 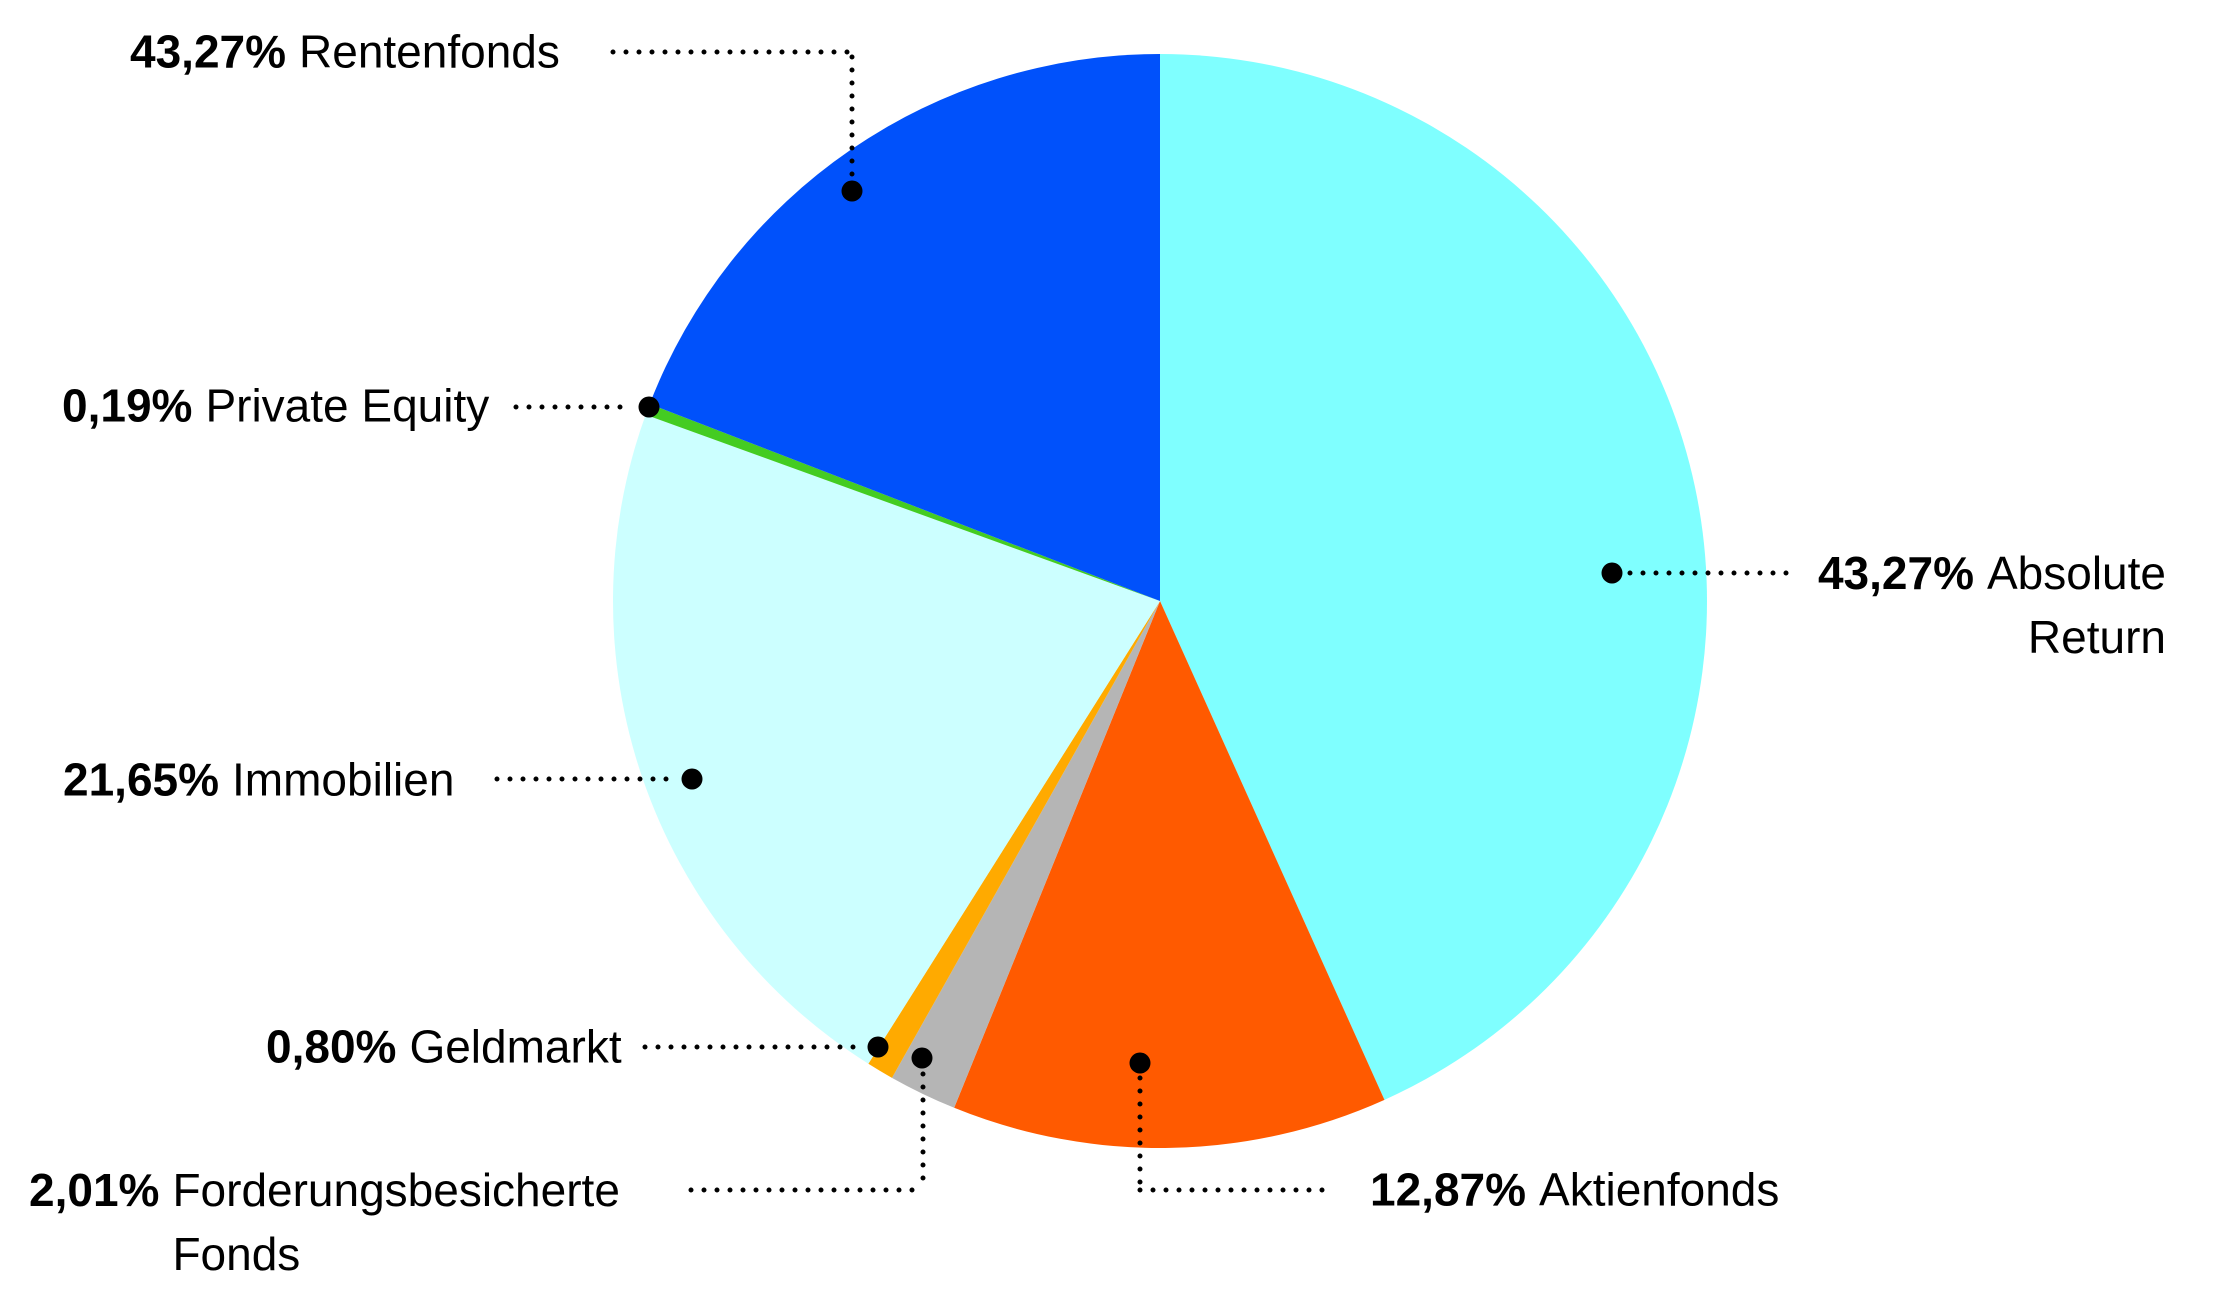 I want to click on label-forderungsbesicherte-fonds: 2,01% Forderungsbesicherte Fonds, so click(x=335, y=1222).